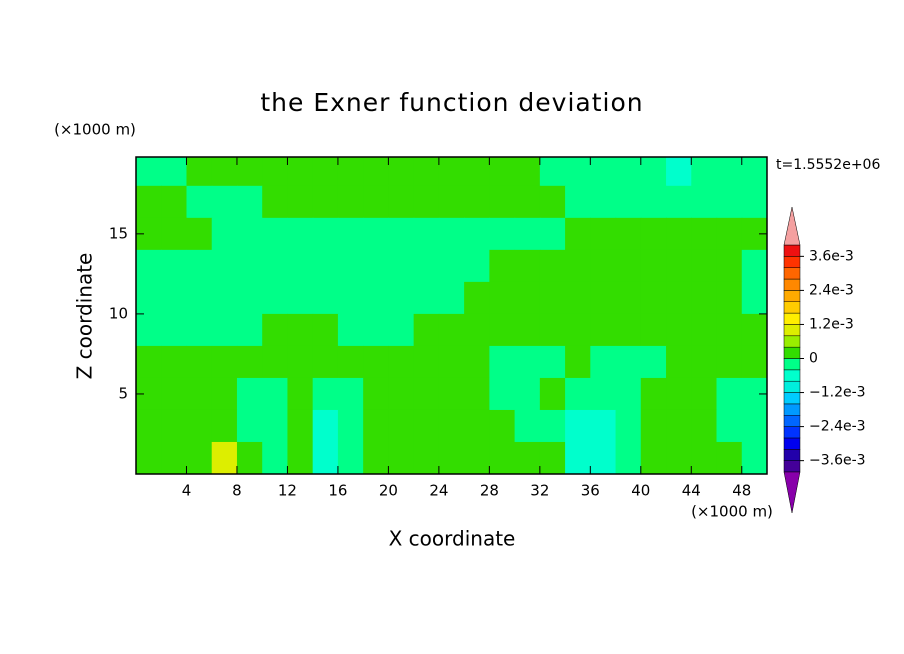 Image resolution: width=904 pixels, height=654 pixels. I want to click on colorbar-tick-label: 1.2e-3, so click(831, 324).